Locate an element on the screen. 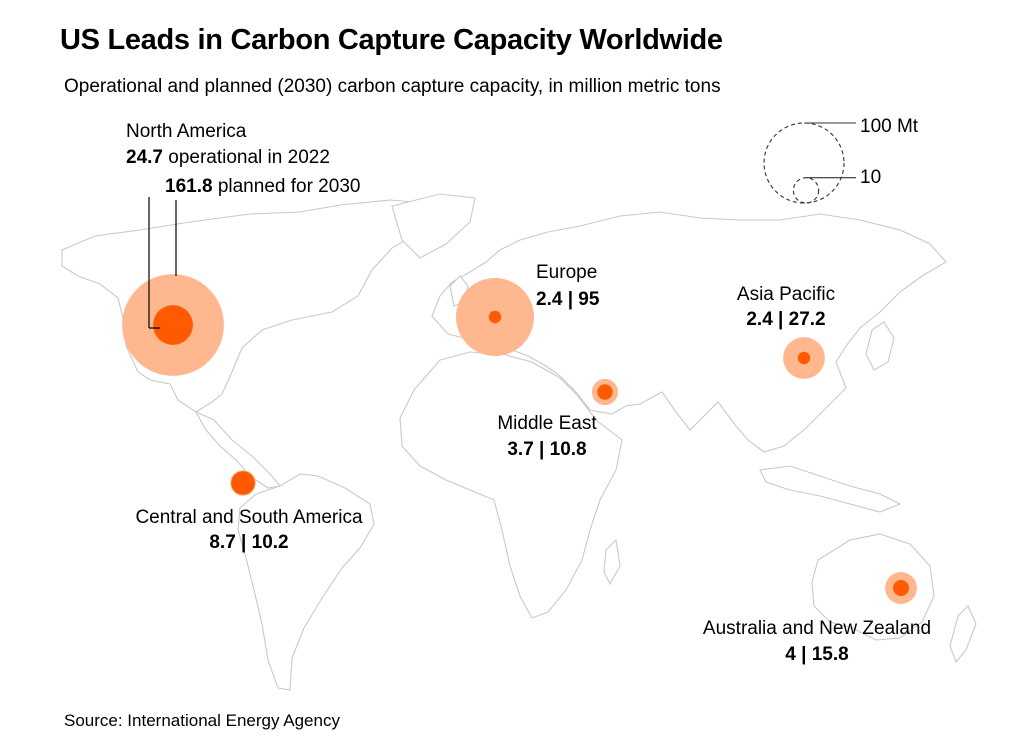 This screenshot has width=1034, height=754. legend-label-small: 10 is located at coordinates (870, 177).